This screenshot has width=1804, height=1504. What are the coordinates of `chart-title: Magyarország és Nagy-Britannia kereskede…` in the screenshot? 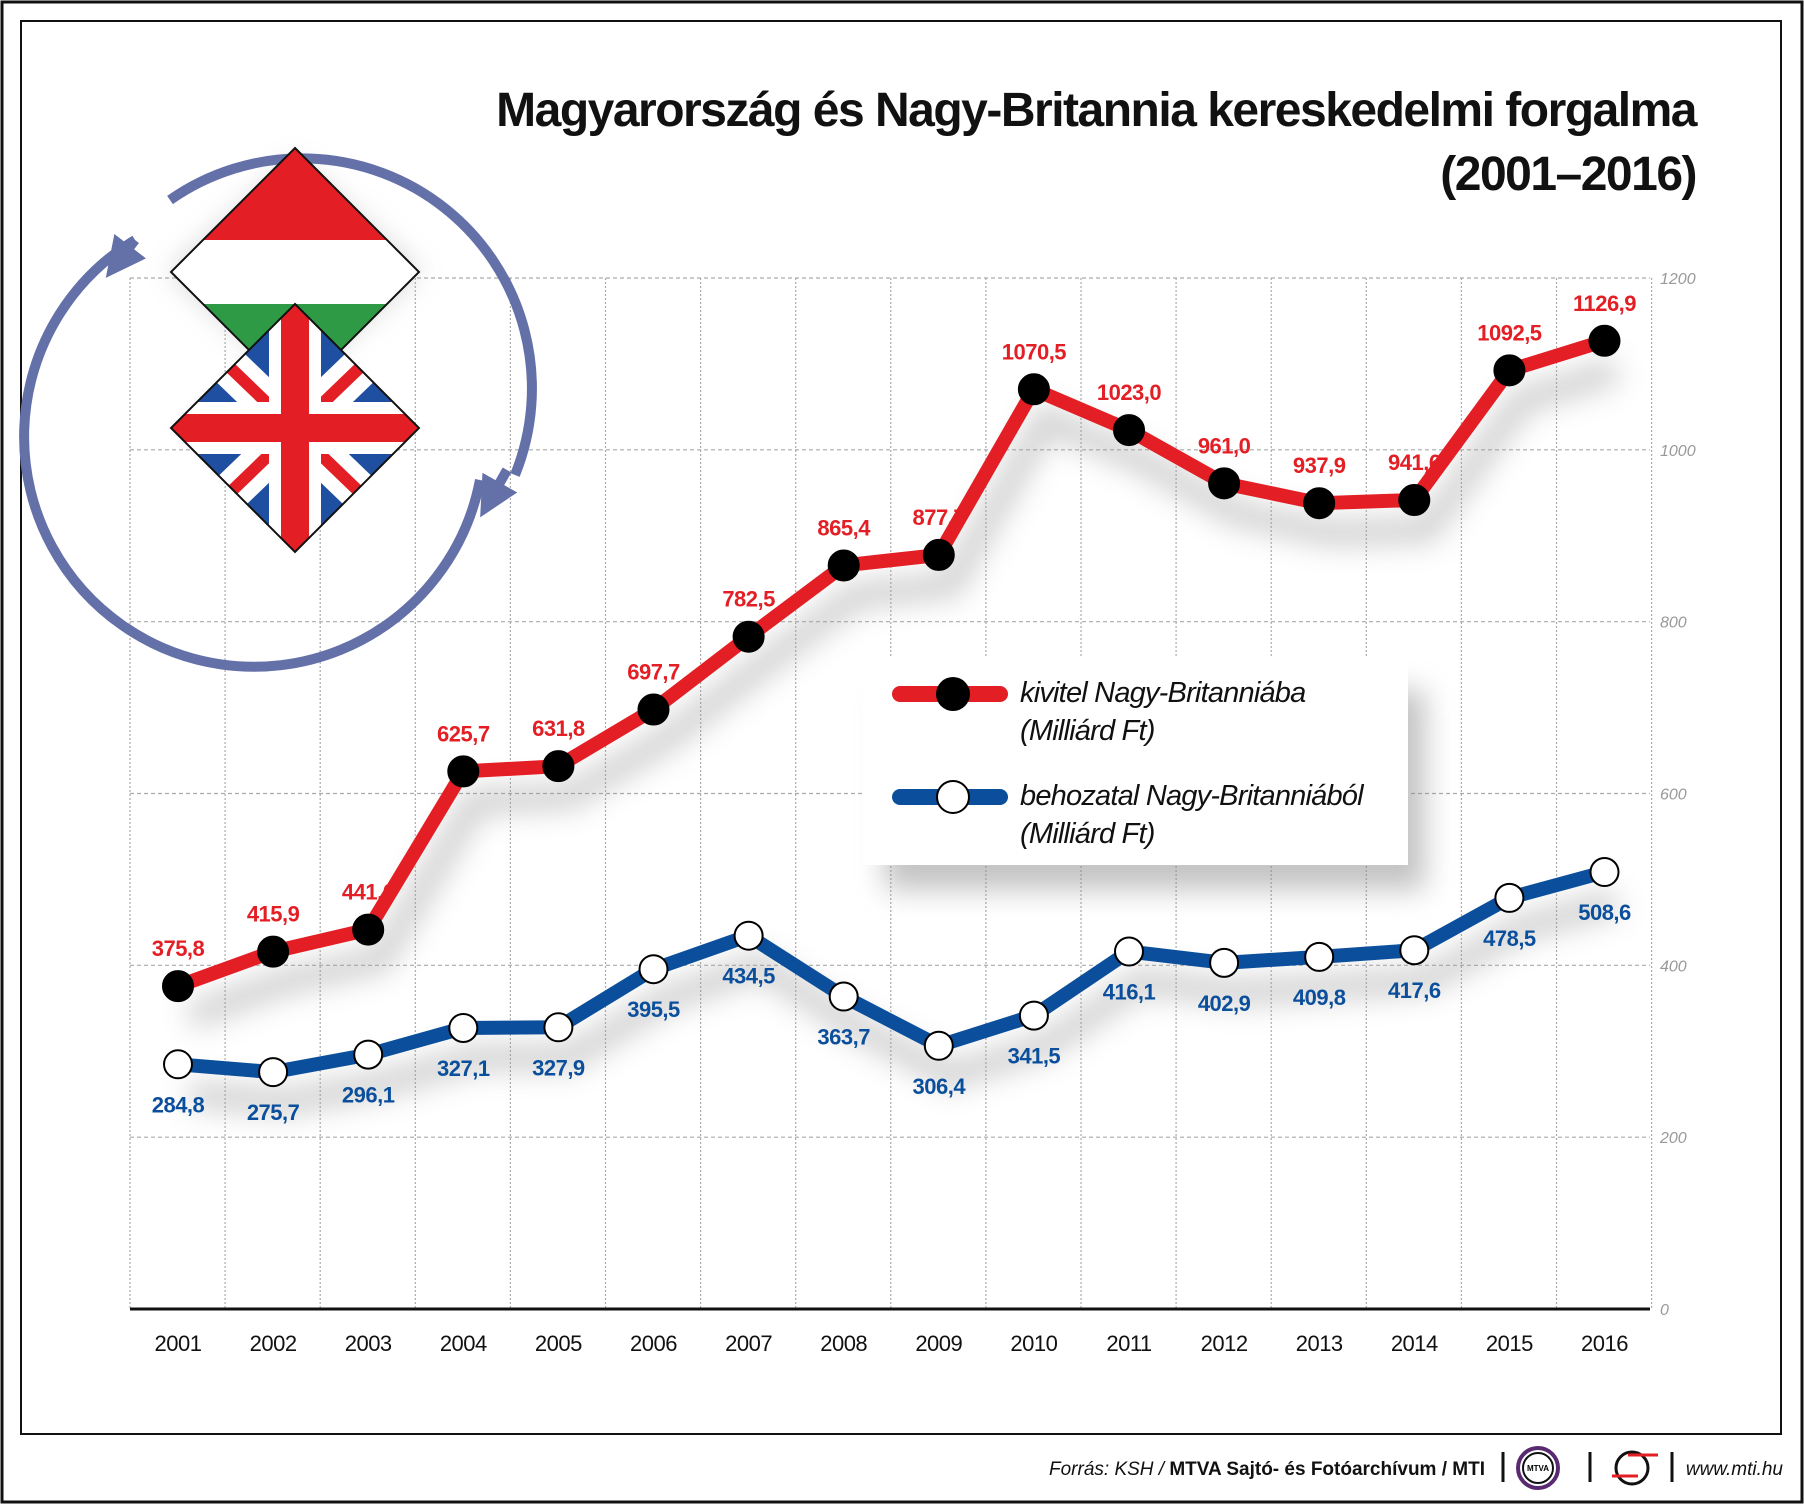 It's located at (1097, 110).